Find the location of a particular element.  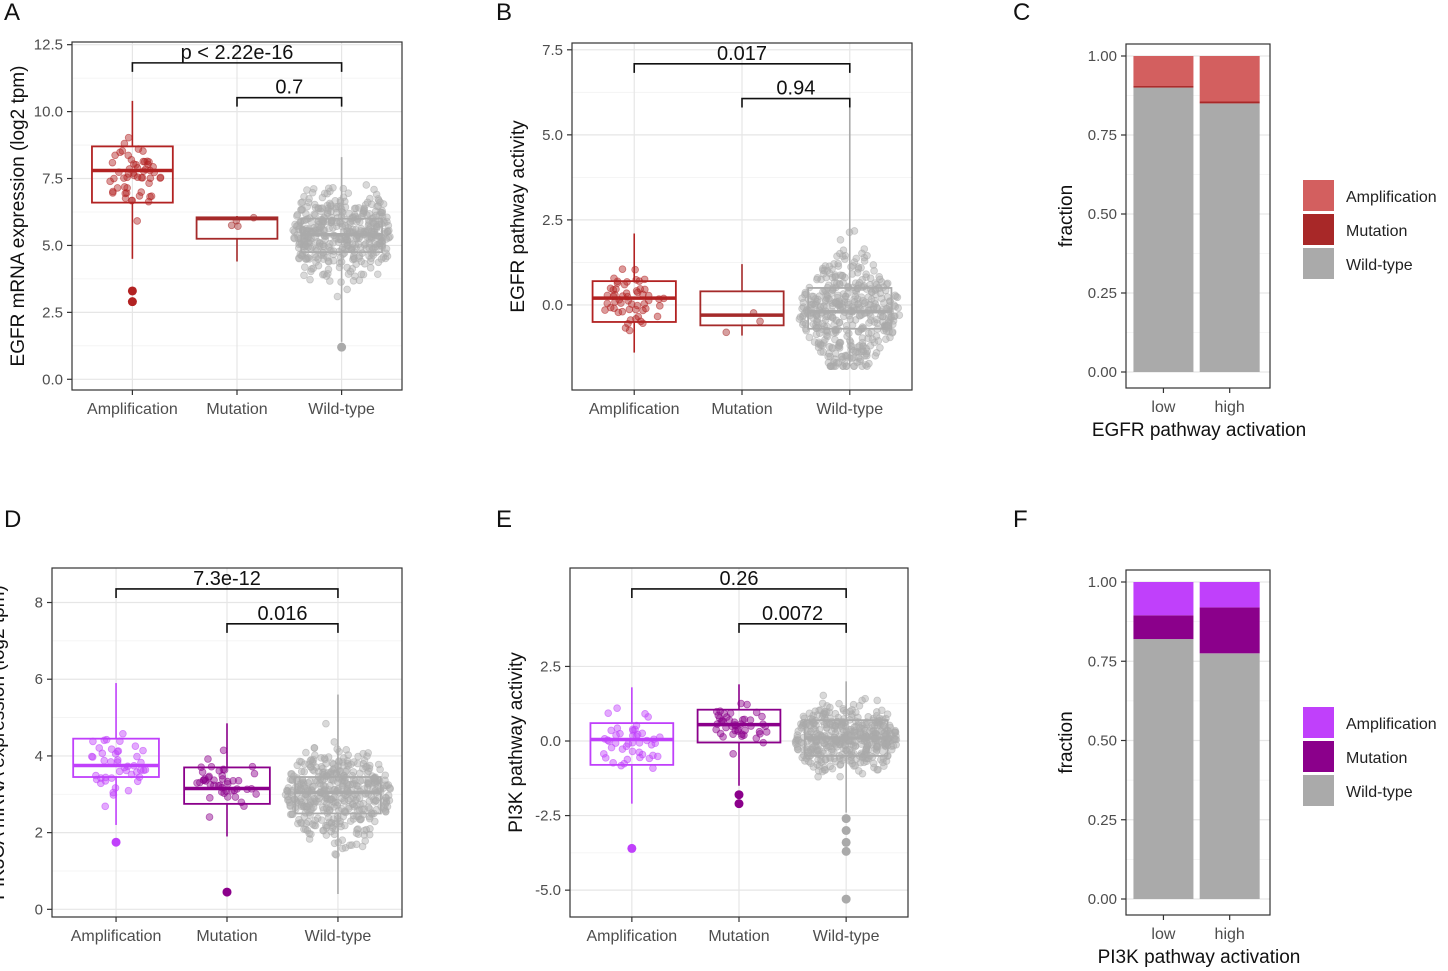

bar-segment-mutation is located at coordinates (1163, 87).